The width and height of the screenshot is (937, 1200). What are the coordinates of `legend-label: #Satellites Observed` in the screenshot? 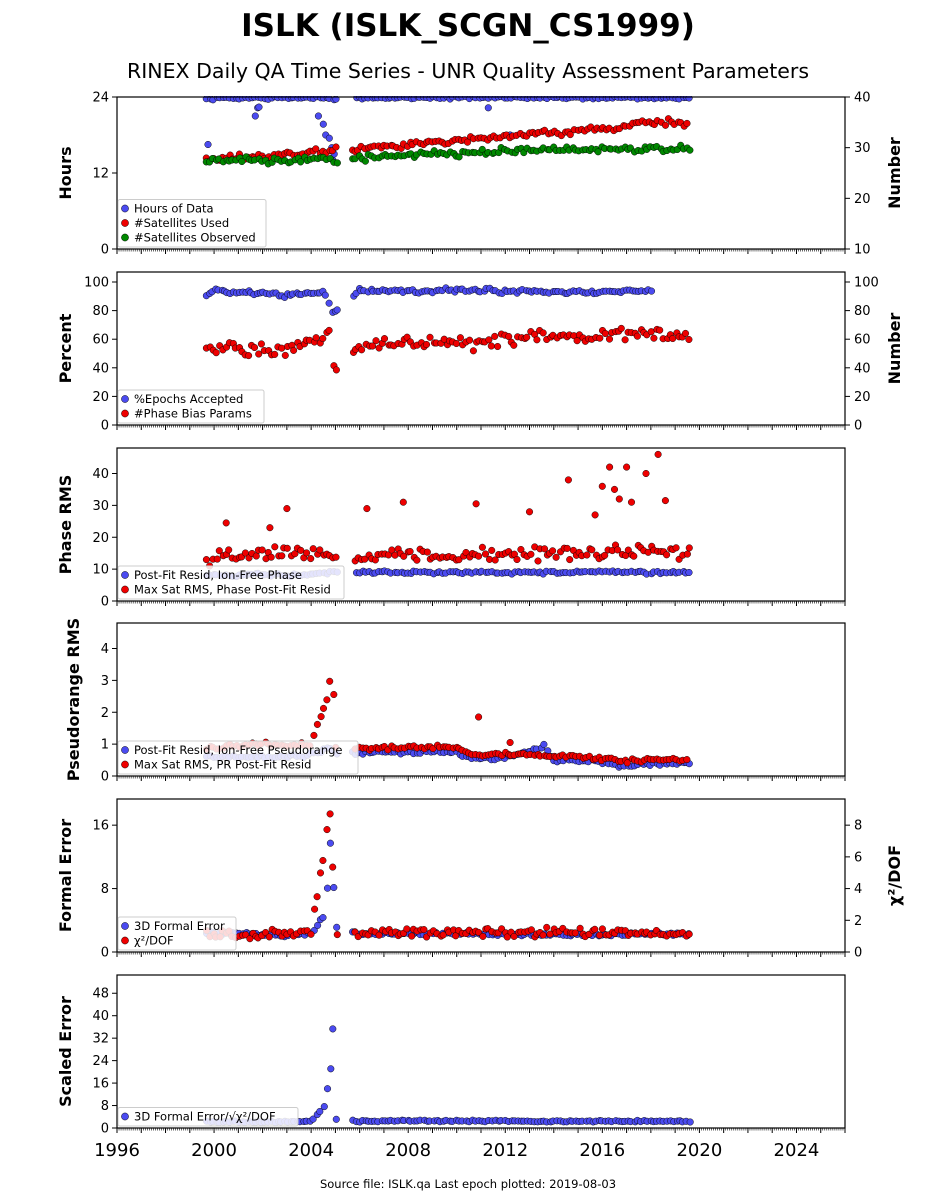 It's located at (195, 238).